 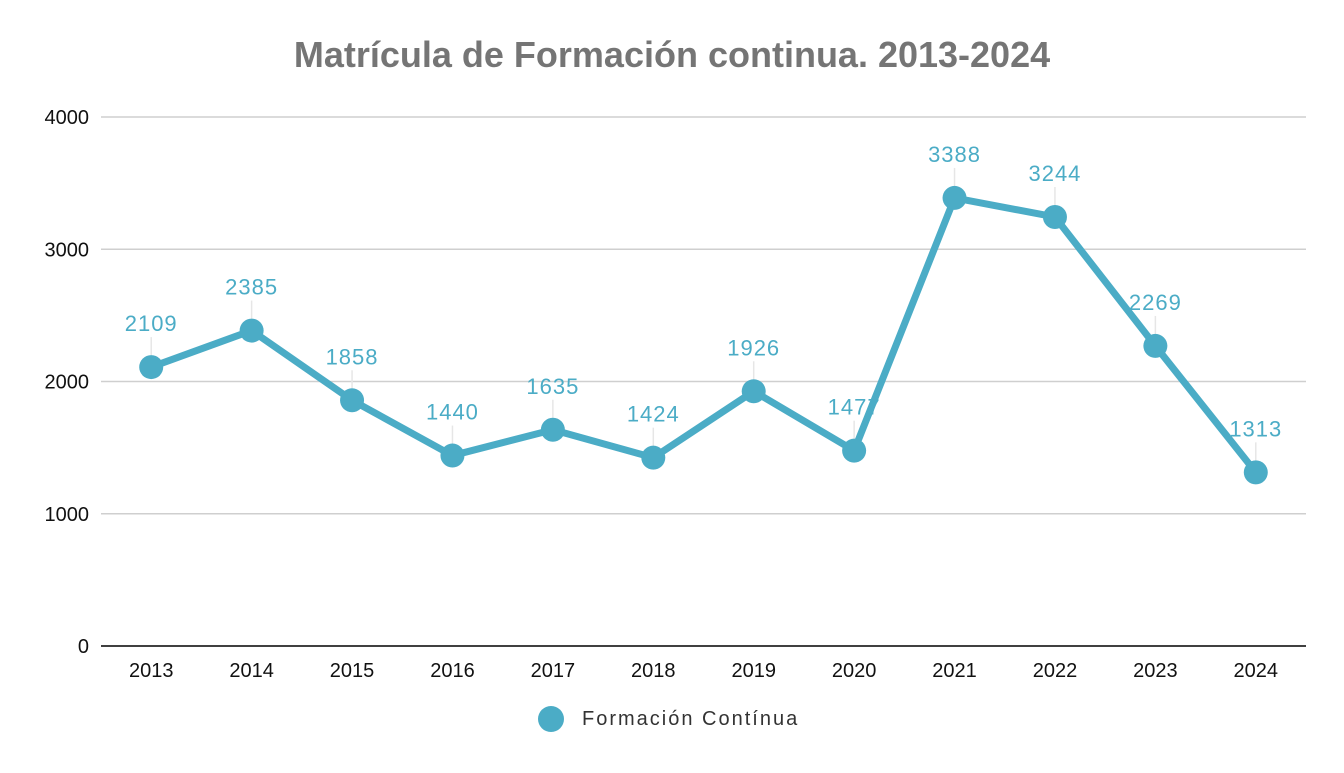 What do you see at coordinates (1255, 428) in the screenshot?
I see `data-label: 1313` at bounding box center [1255, 428].